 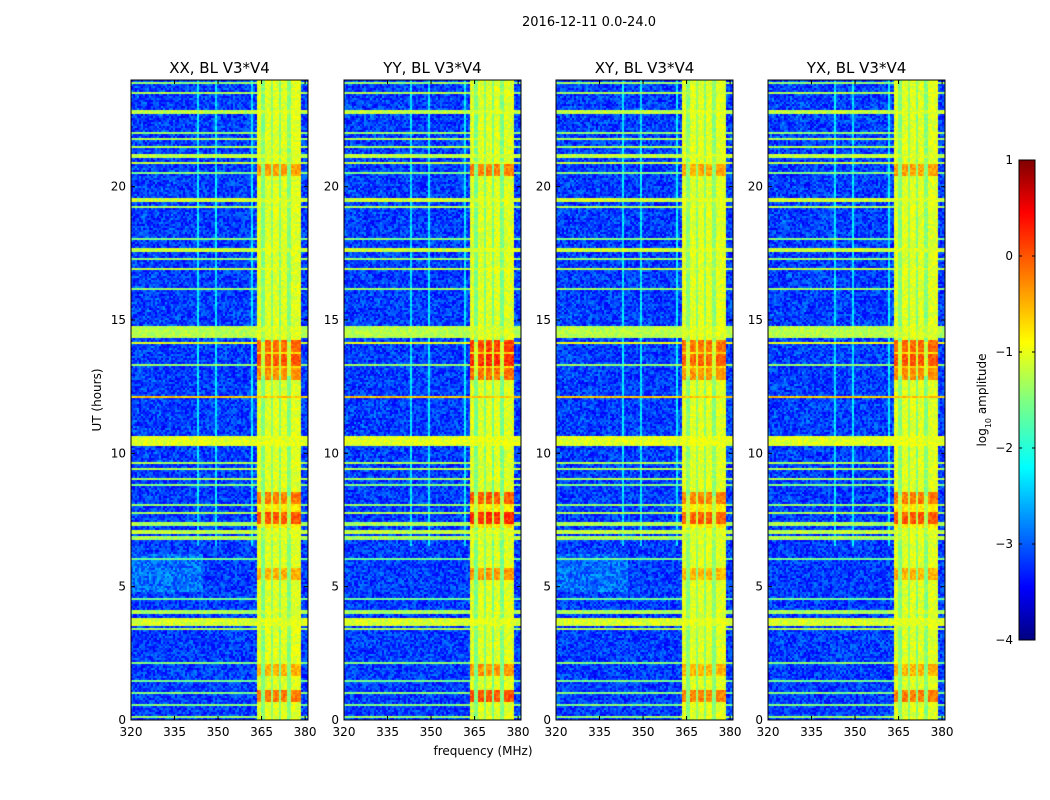 What do you see at coordinates (982, 386) in the screenshot?
I see `colorbar-label-tail: amplitude` at bounding box center [982, 386].